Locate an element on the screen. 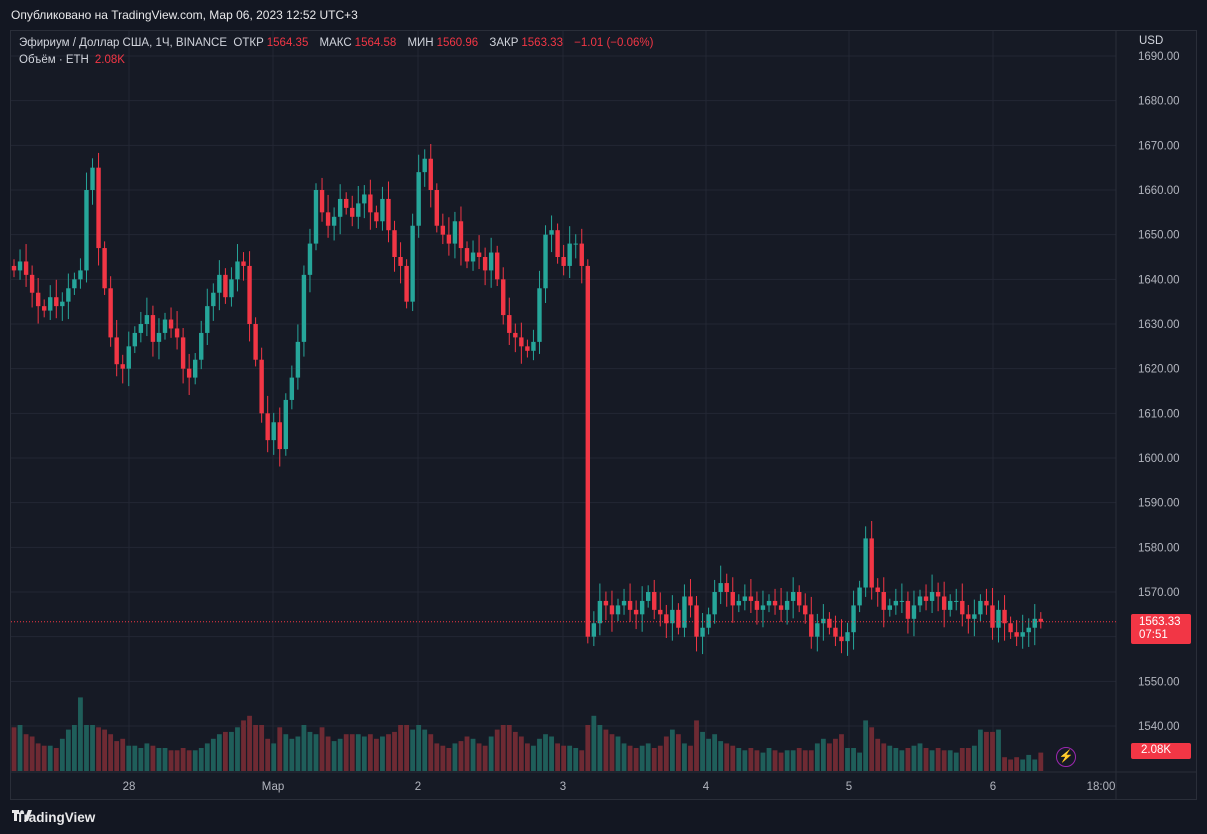 The width and height of the screenshot is (1207, 834). bar-countdown: 07:51 is located at coordinates (1153, 635).